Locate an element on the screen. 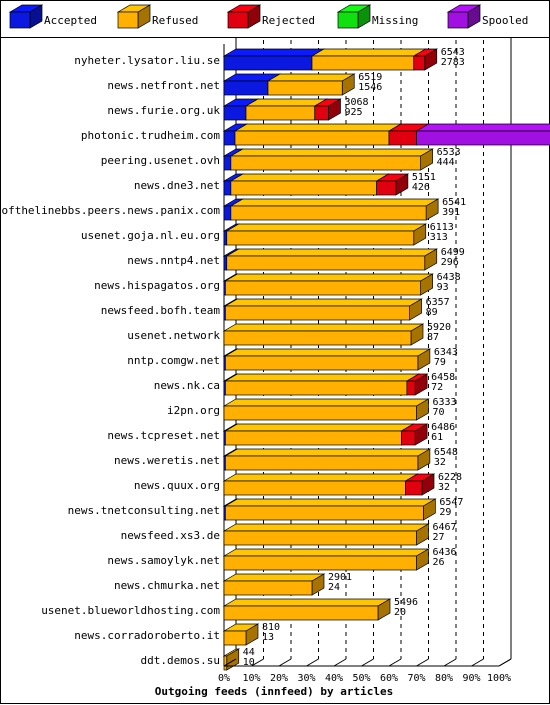 The height and width of the screenshot is (705, 550). value-label-total: 44 is located at coordinates (249, 652).